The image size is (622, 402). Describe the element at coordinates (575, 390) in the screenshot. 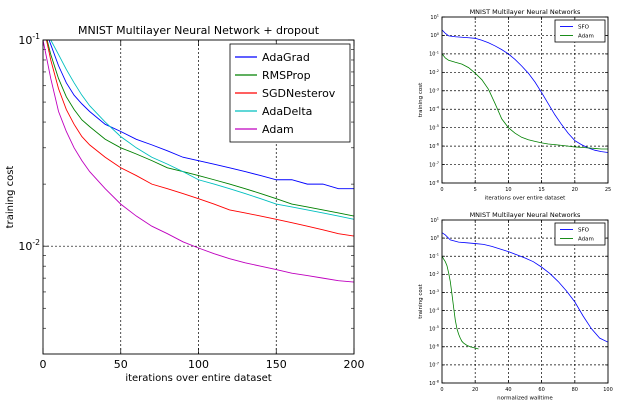

I see `x-tick-label: 80` at that location.